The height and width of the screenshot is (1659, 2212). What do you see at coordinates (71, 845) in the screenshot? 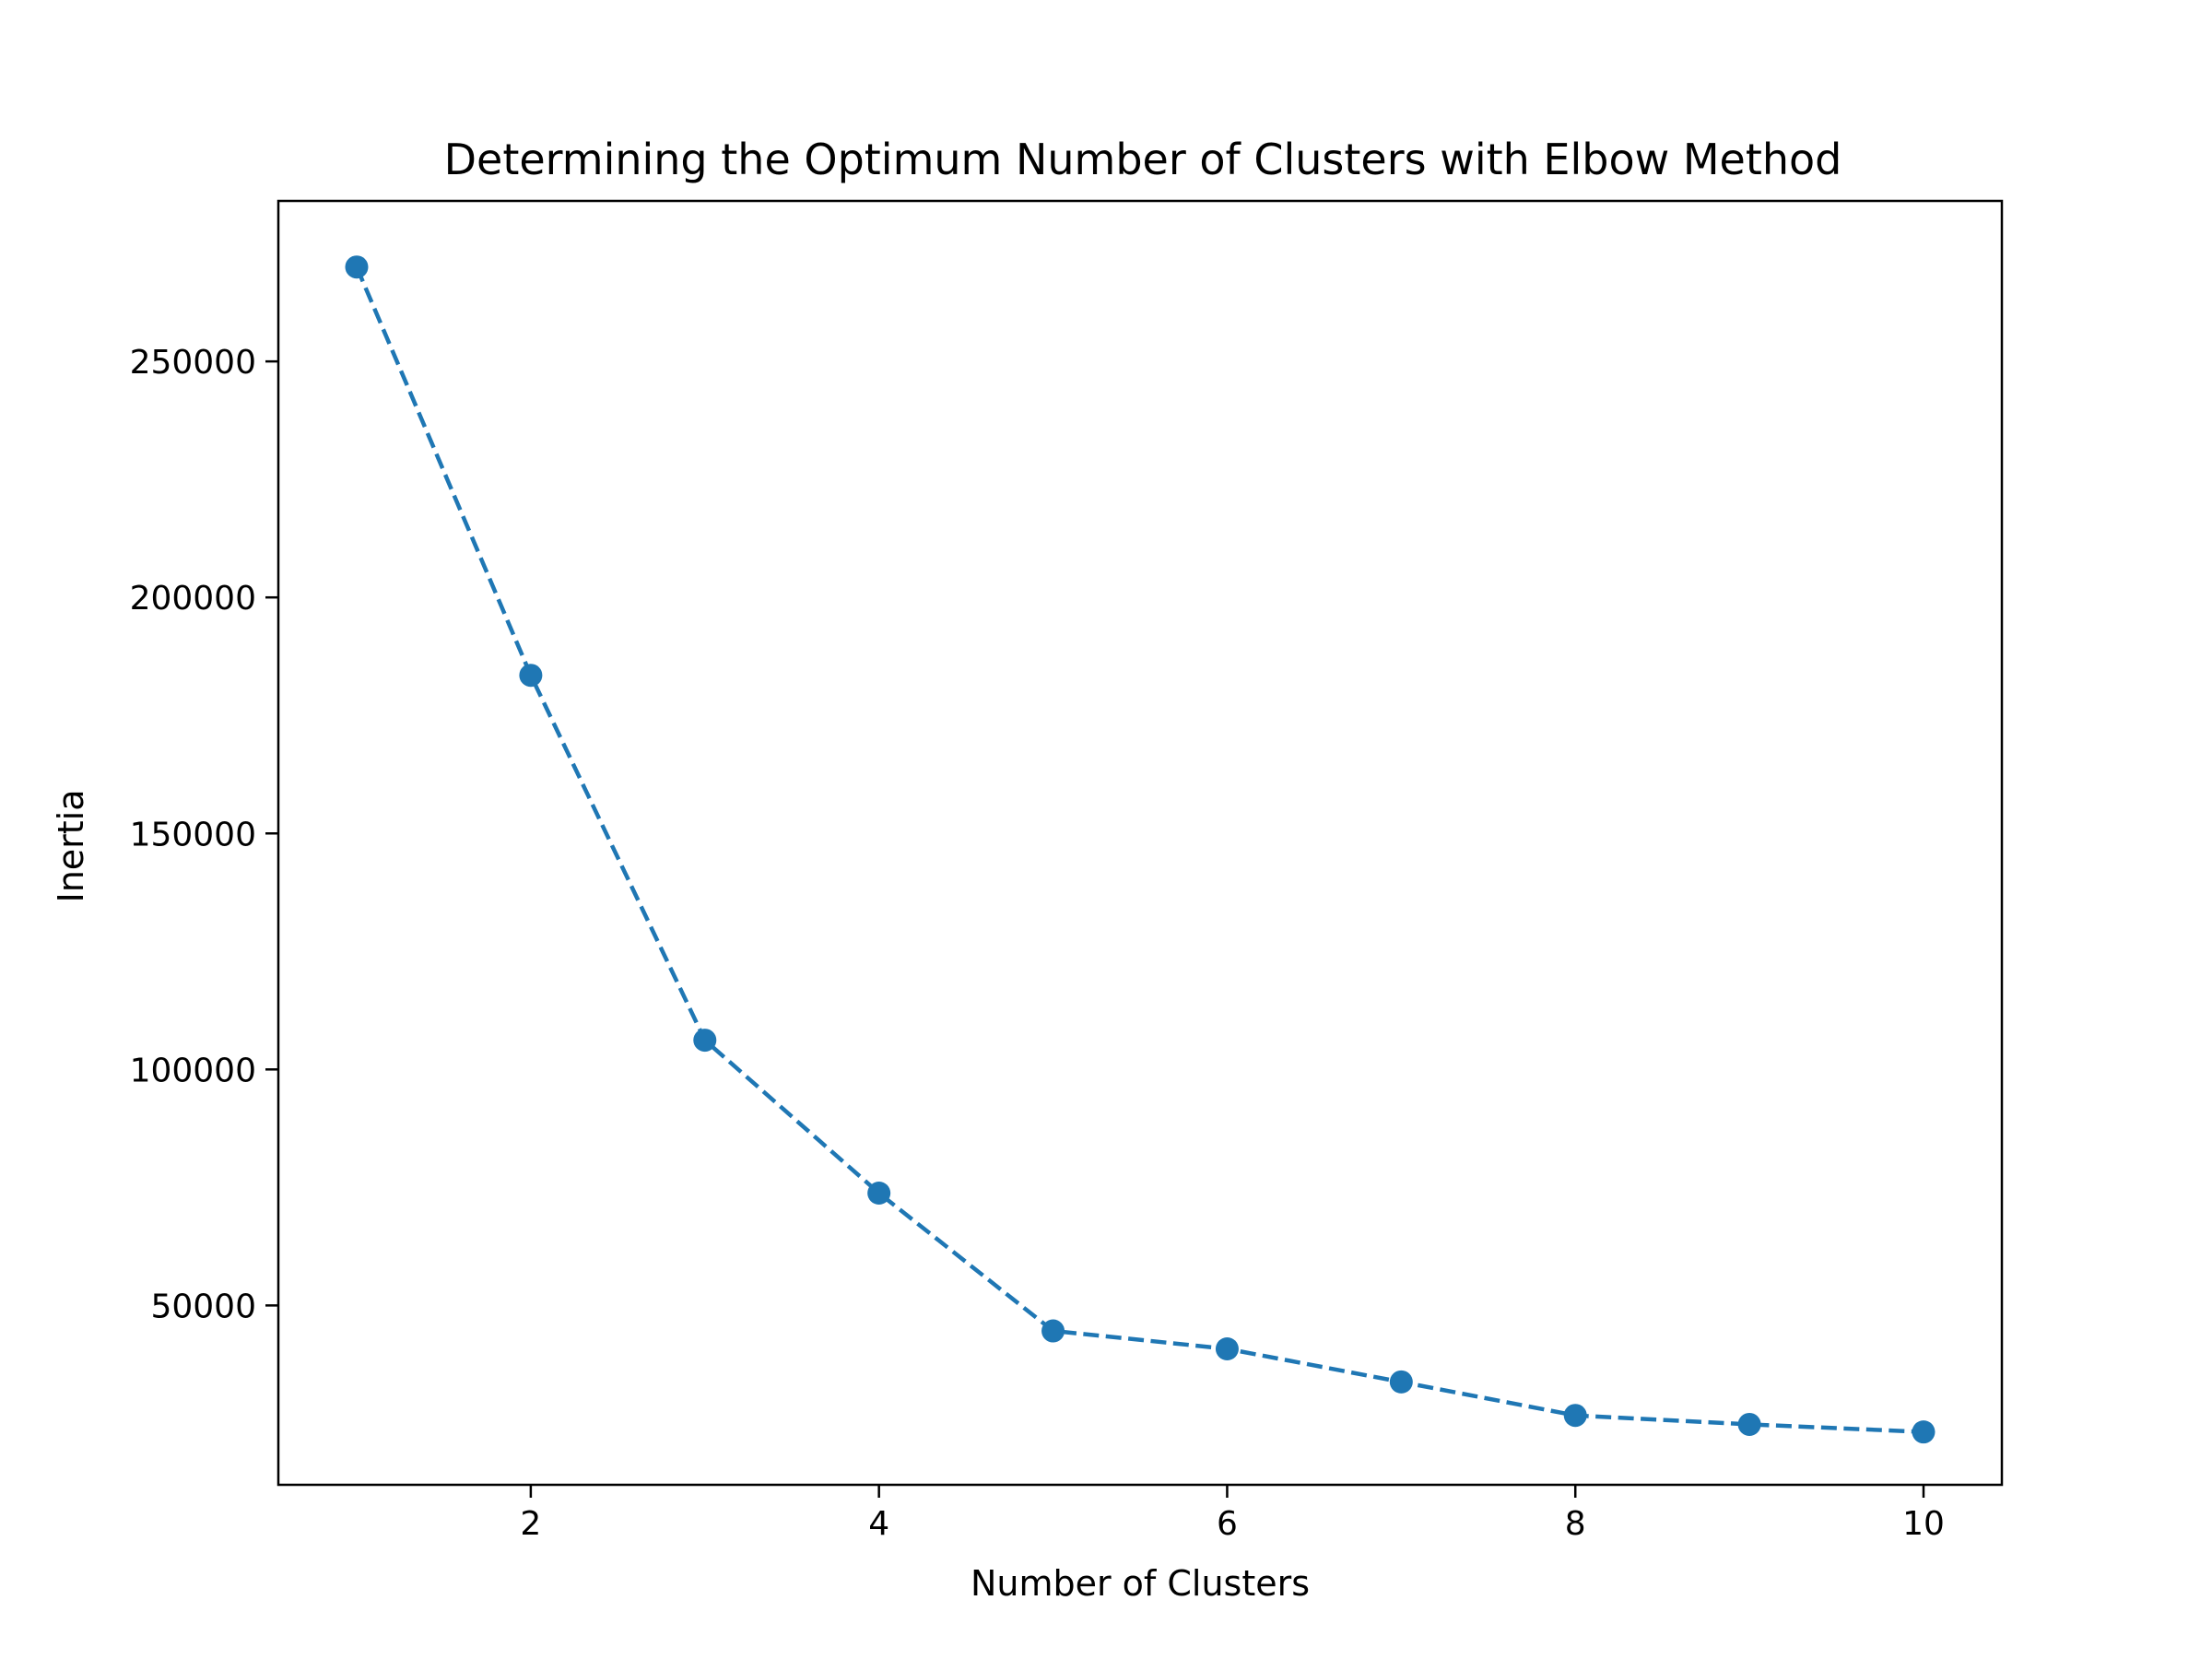
I see `y-axis-label: Inertia` at bounding box center [71, 845].